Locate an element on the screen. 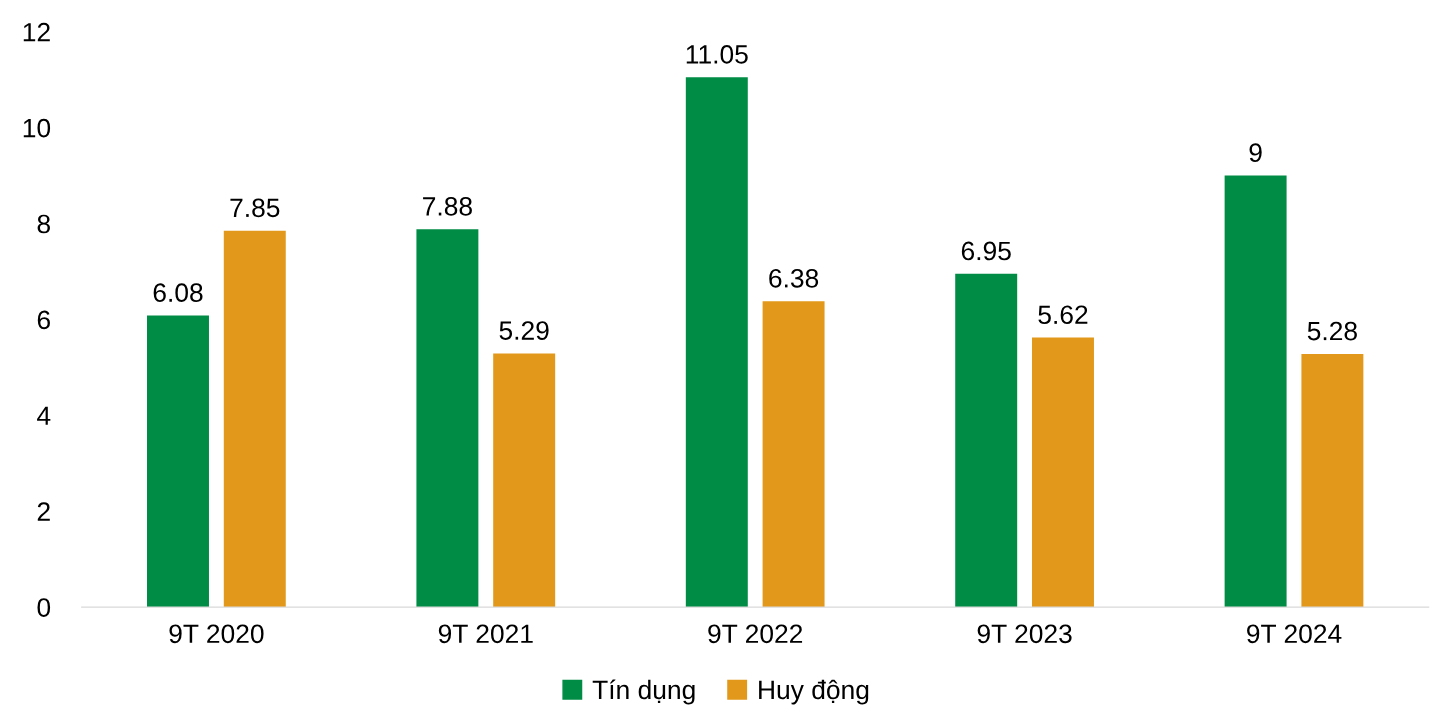 The width and height of the screenshot is (1433, 721). x-tick-label: 9T 2024 is located at coordinates (1294, 634).